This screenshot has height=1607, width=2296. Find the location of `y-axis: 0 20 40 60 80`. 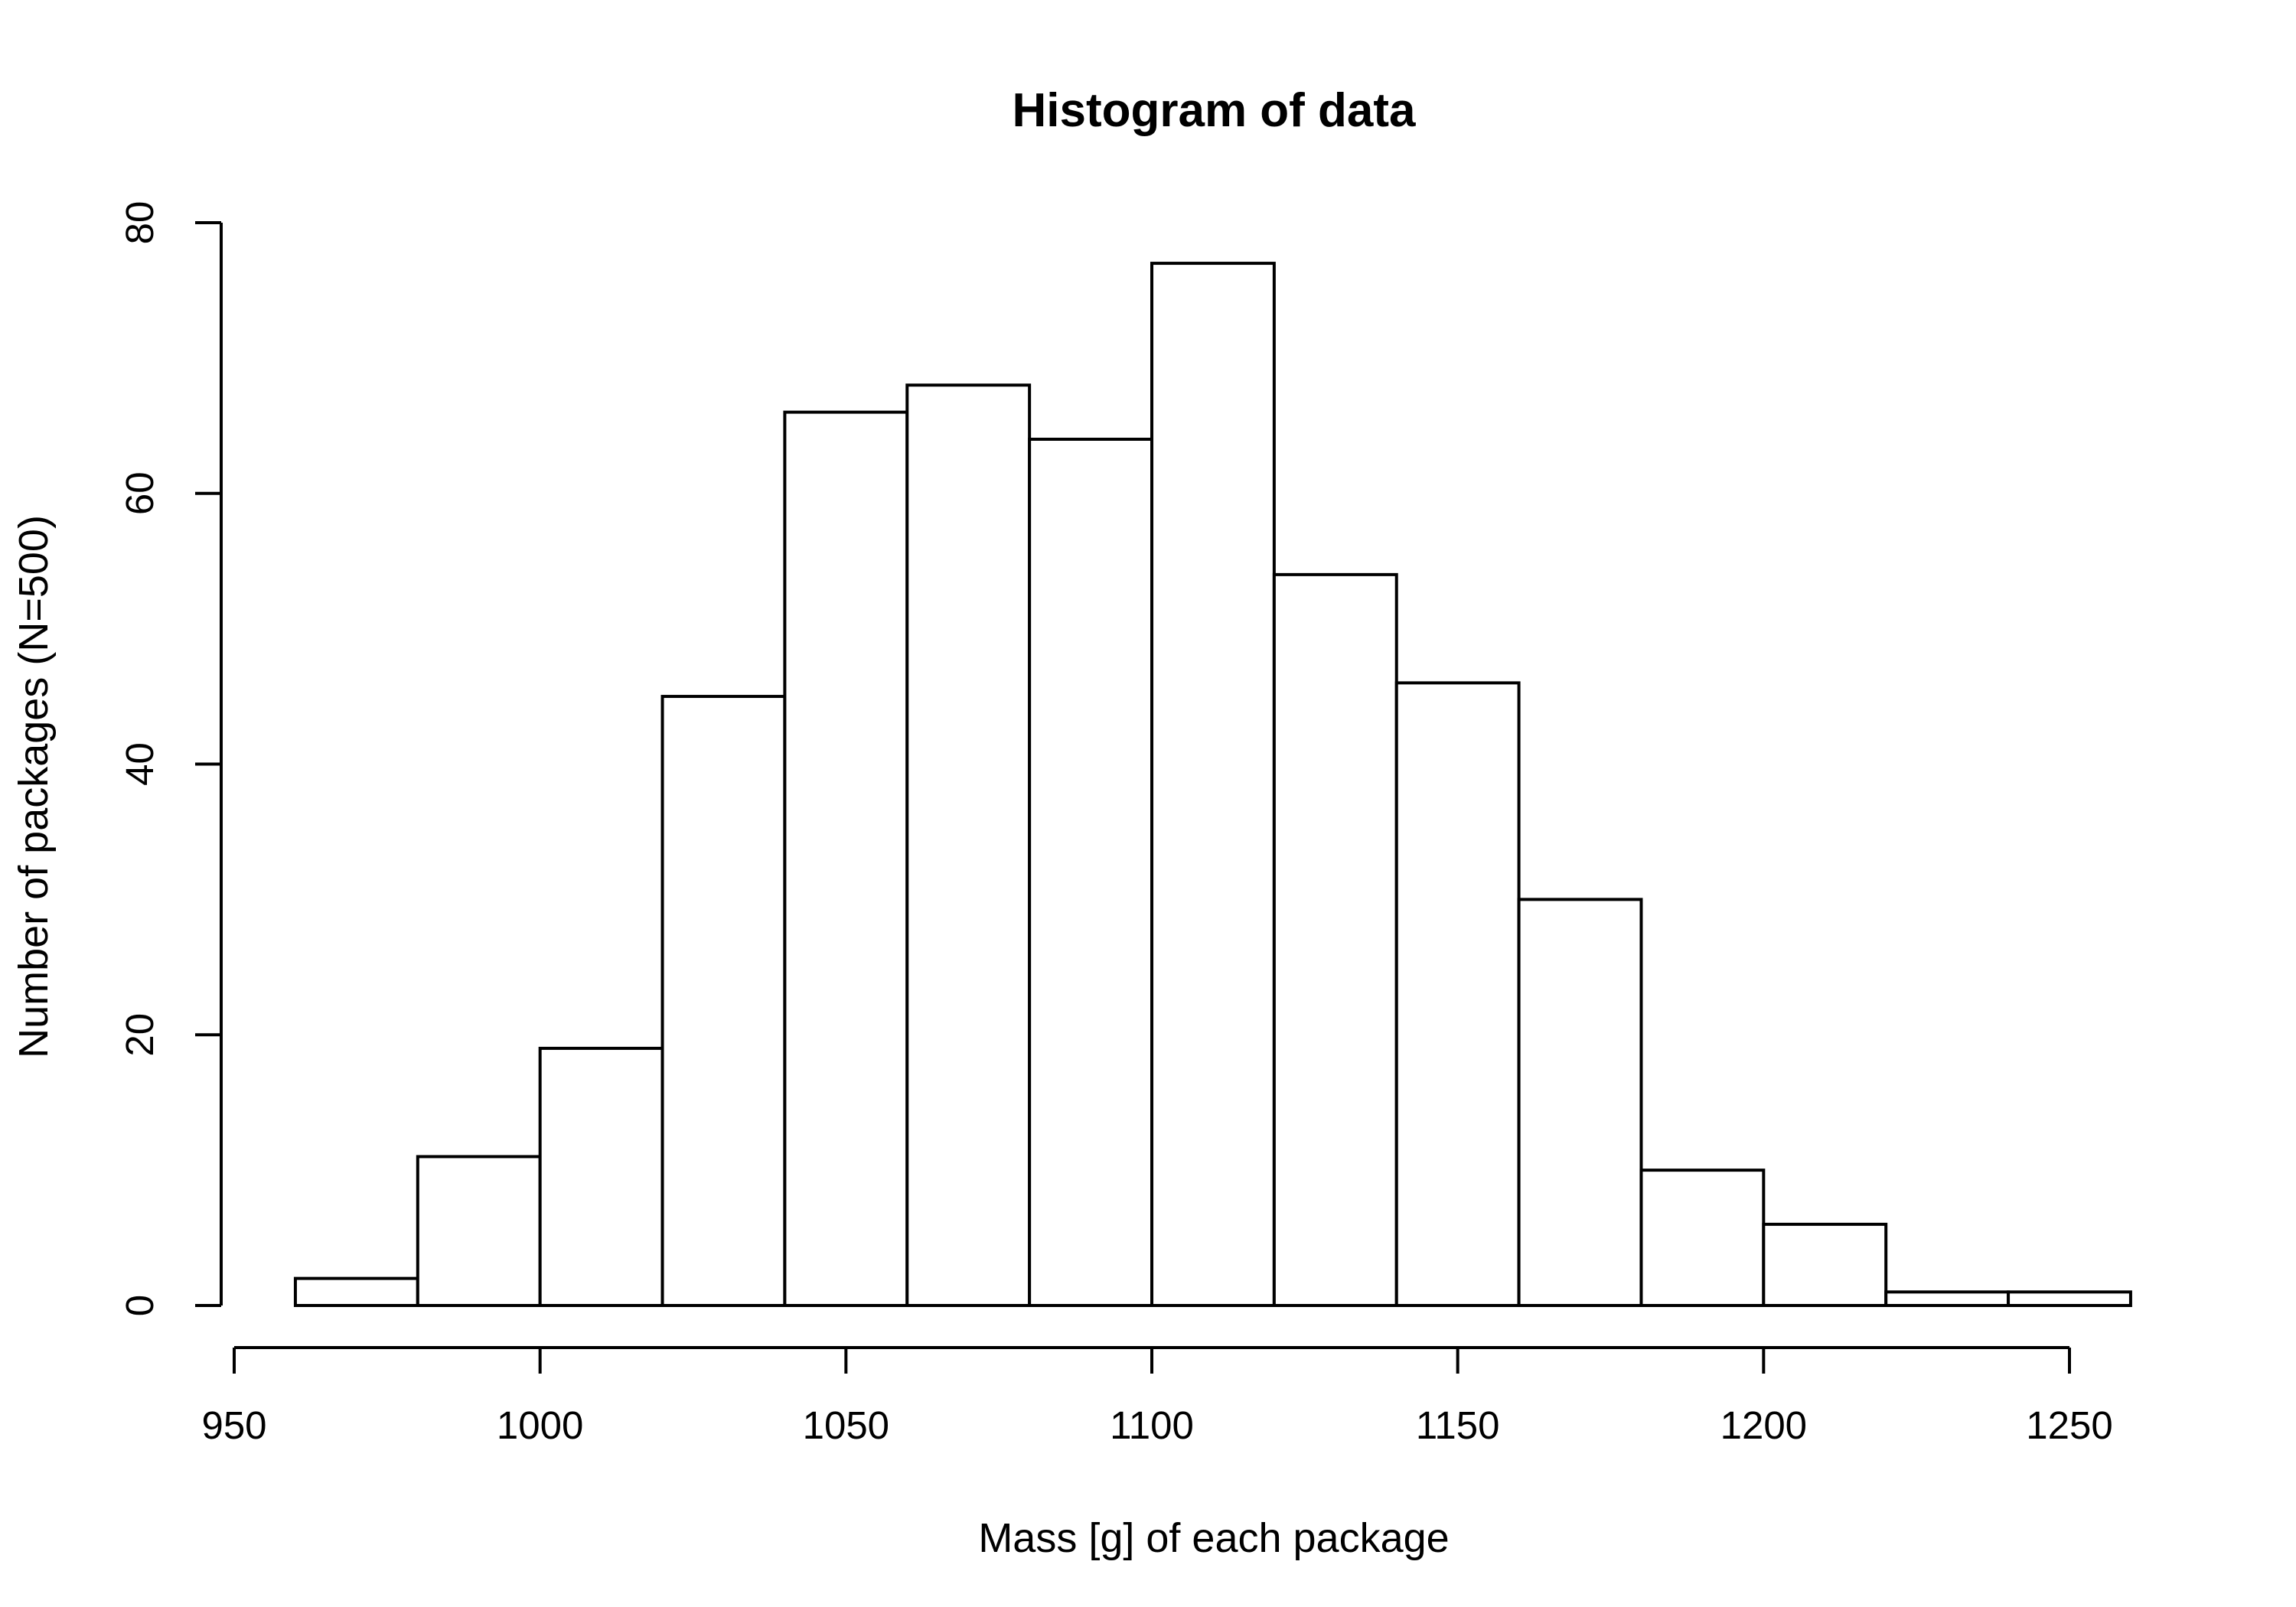

y-axis: 0 20 40 60 80 is located at coordinates (170, 758).